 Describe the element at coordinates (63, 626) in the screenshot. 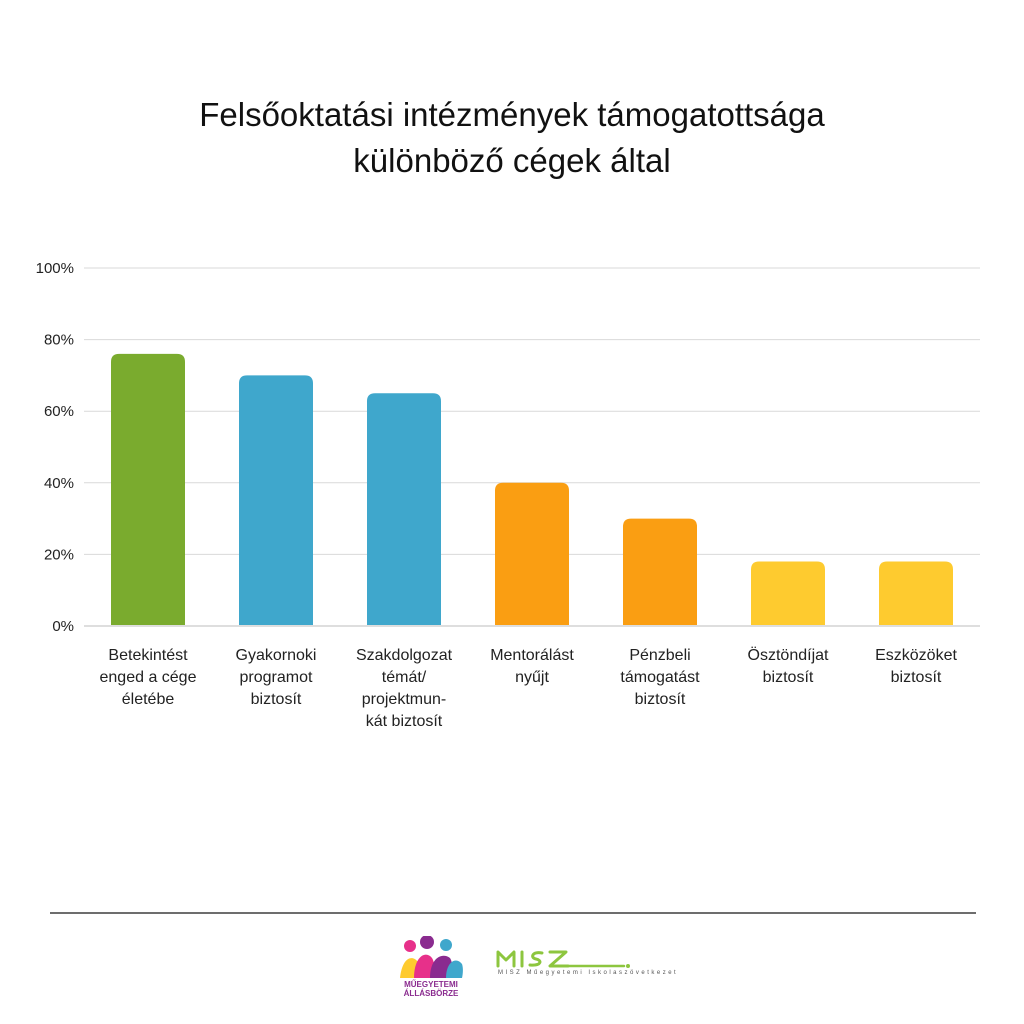

I see `y-tick-label: 0%` at that location.